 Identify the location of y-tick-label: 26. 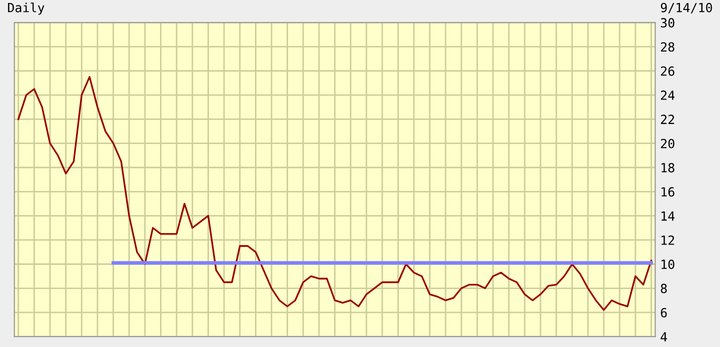
(667, 71).